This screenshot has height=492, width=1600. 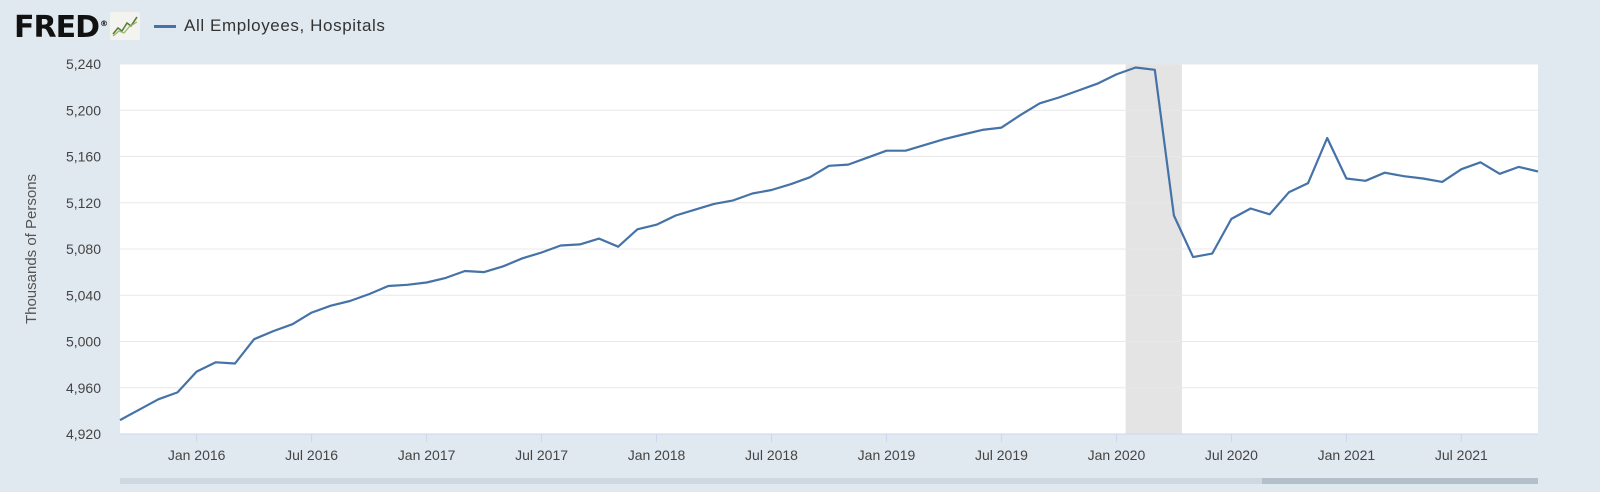 I want to click on x-tick-label: Jul 2021, so click(x=1461, y=455).